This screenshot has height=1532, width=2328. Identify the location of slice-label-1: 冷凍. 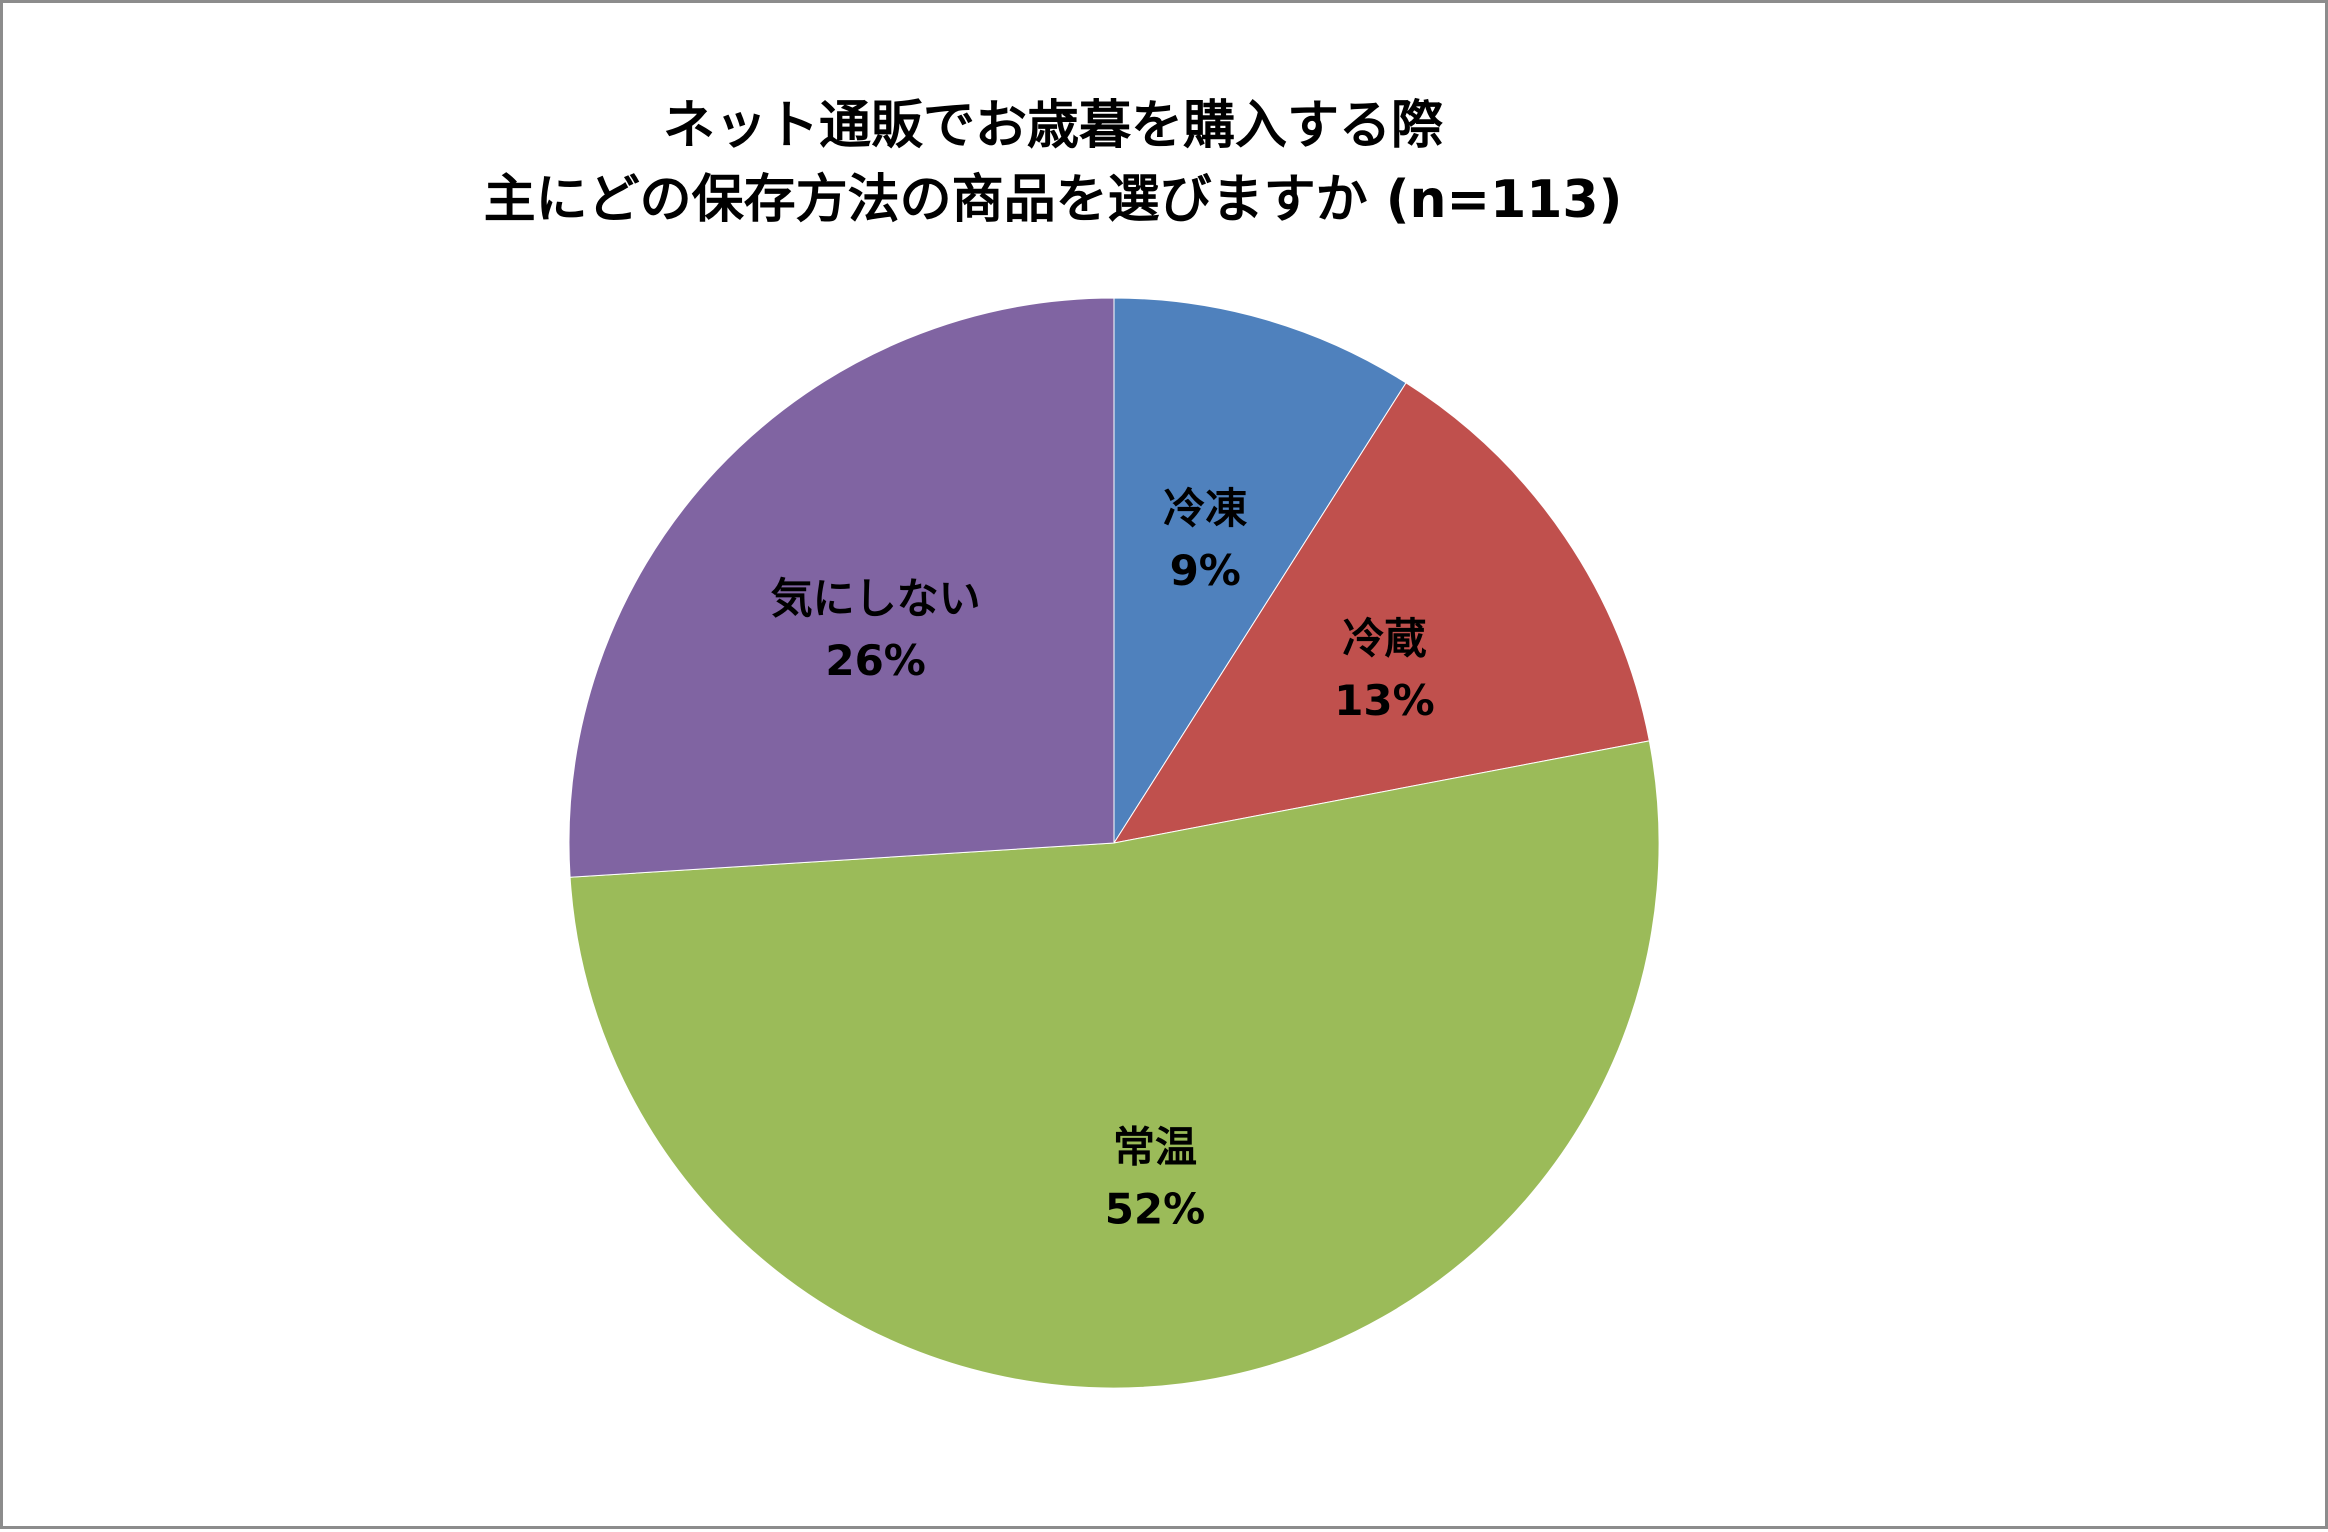
(1205, 508).